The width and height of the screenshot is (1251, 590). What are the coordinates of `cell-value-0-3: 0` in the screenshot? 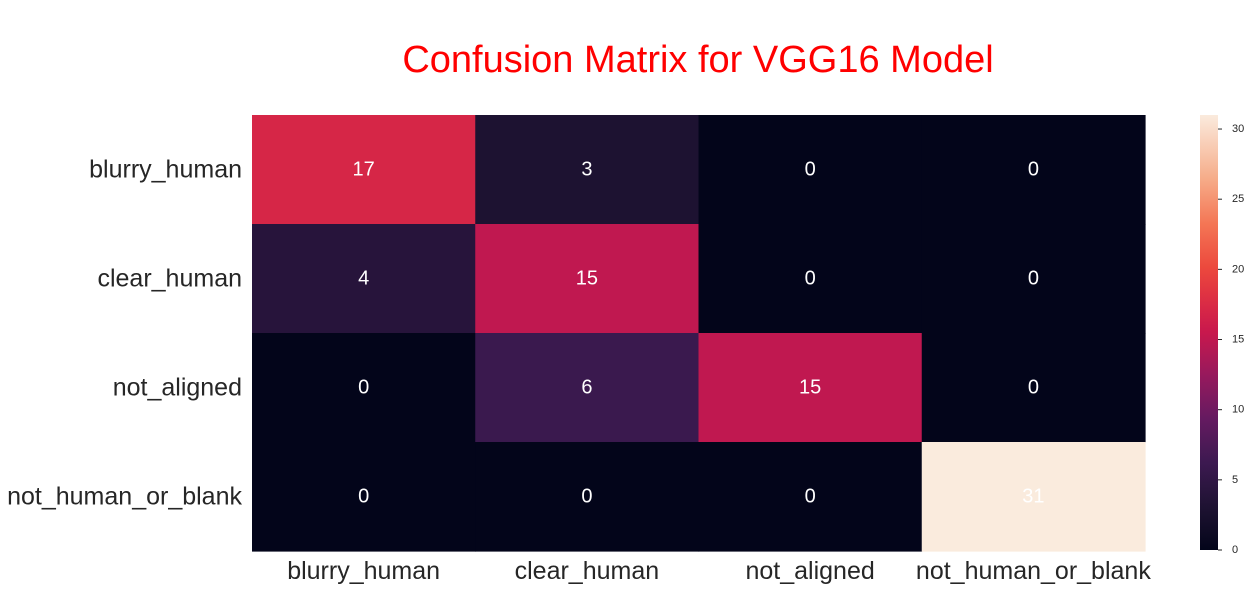 It's located at (1033, 170).